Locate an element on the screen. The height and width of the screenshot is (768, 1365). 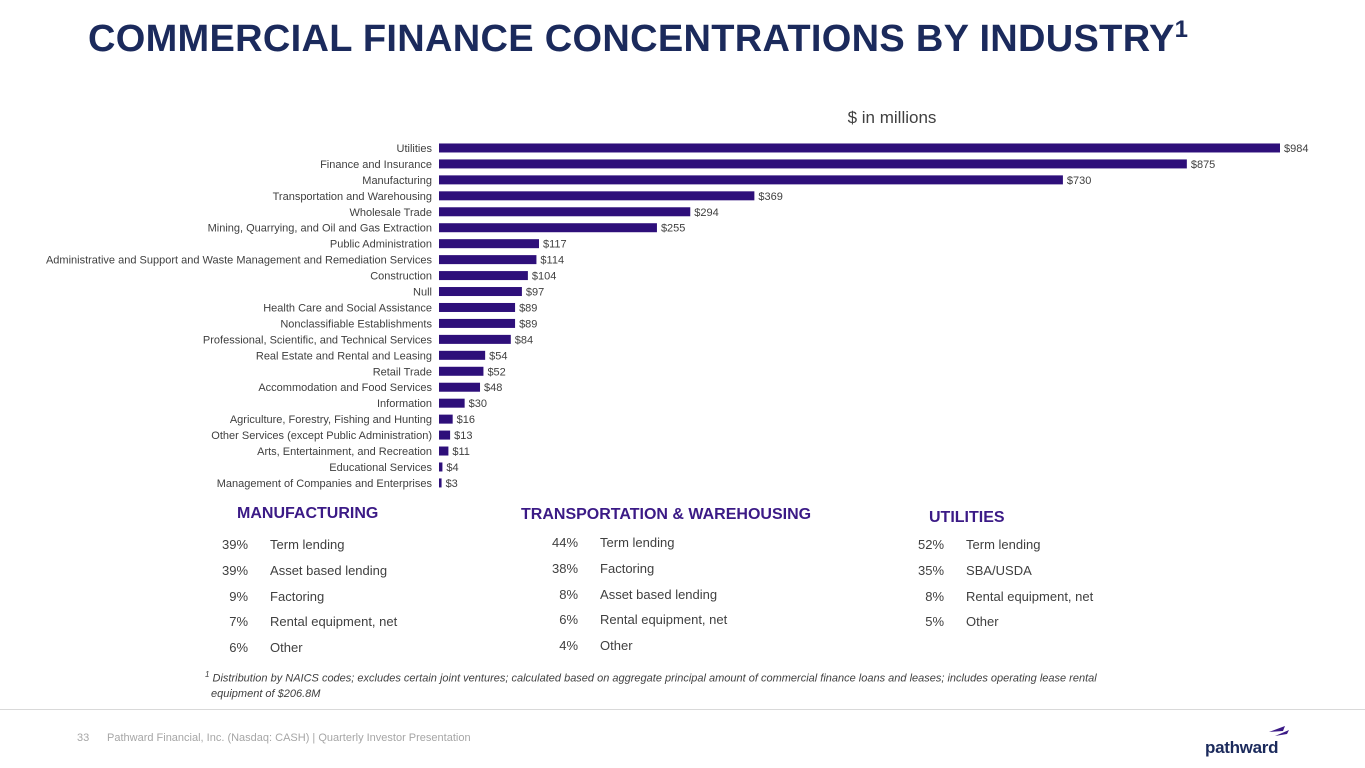
manufacturing-row-label: Term lending is located at coordinates (307, 545).